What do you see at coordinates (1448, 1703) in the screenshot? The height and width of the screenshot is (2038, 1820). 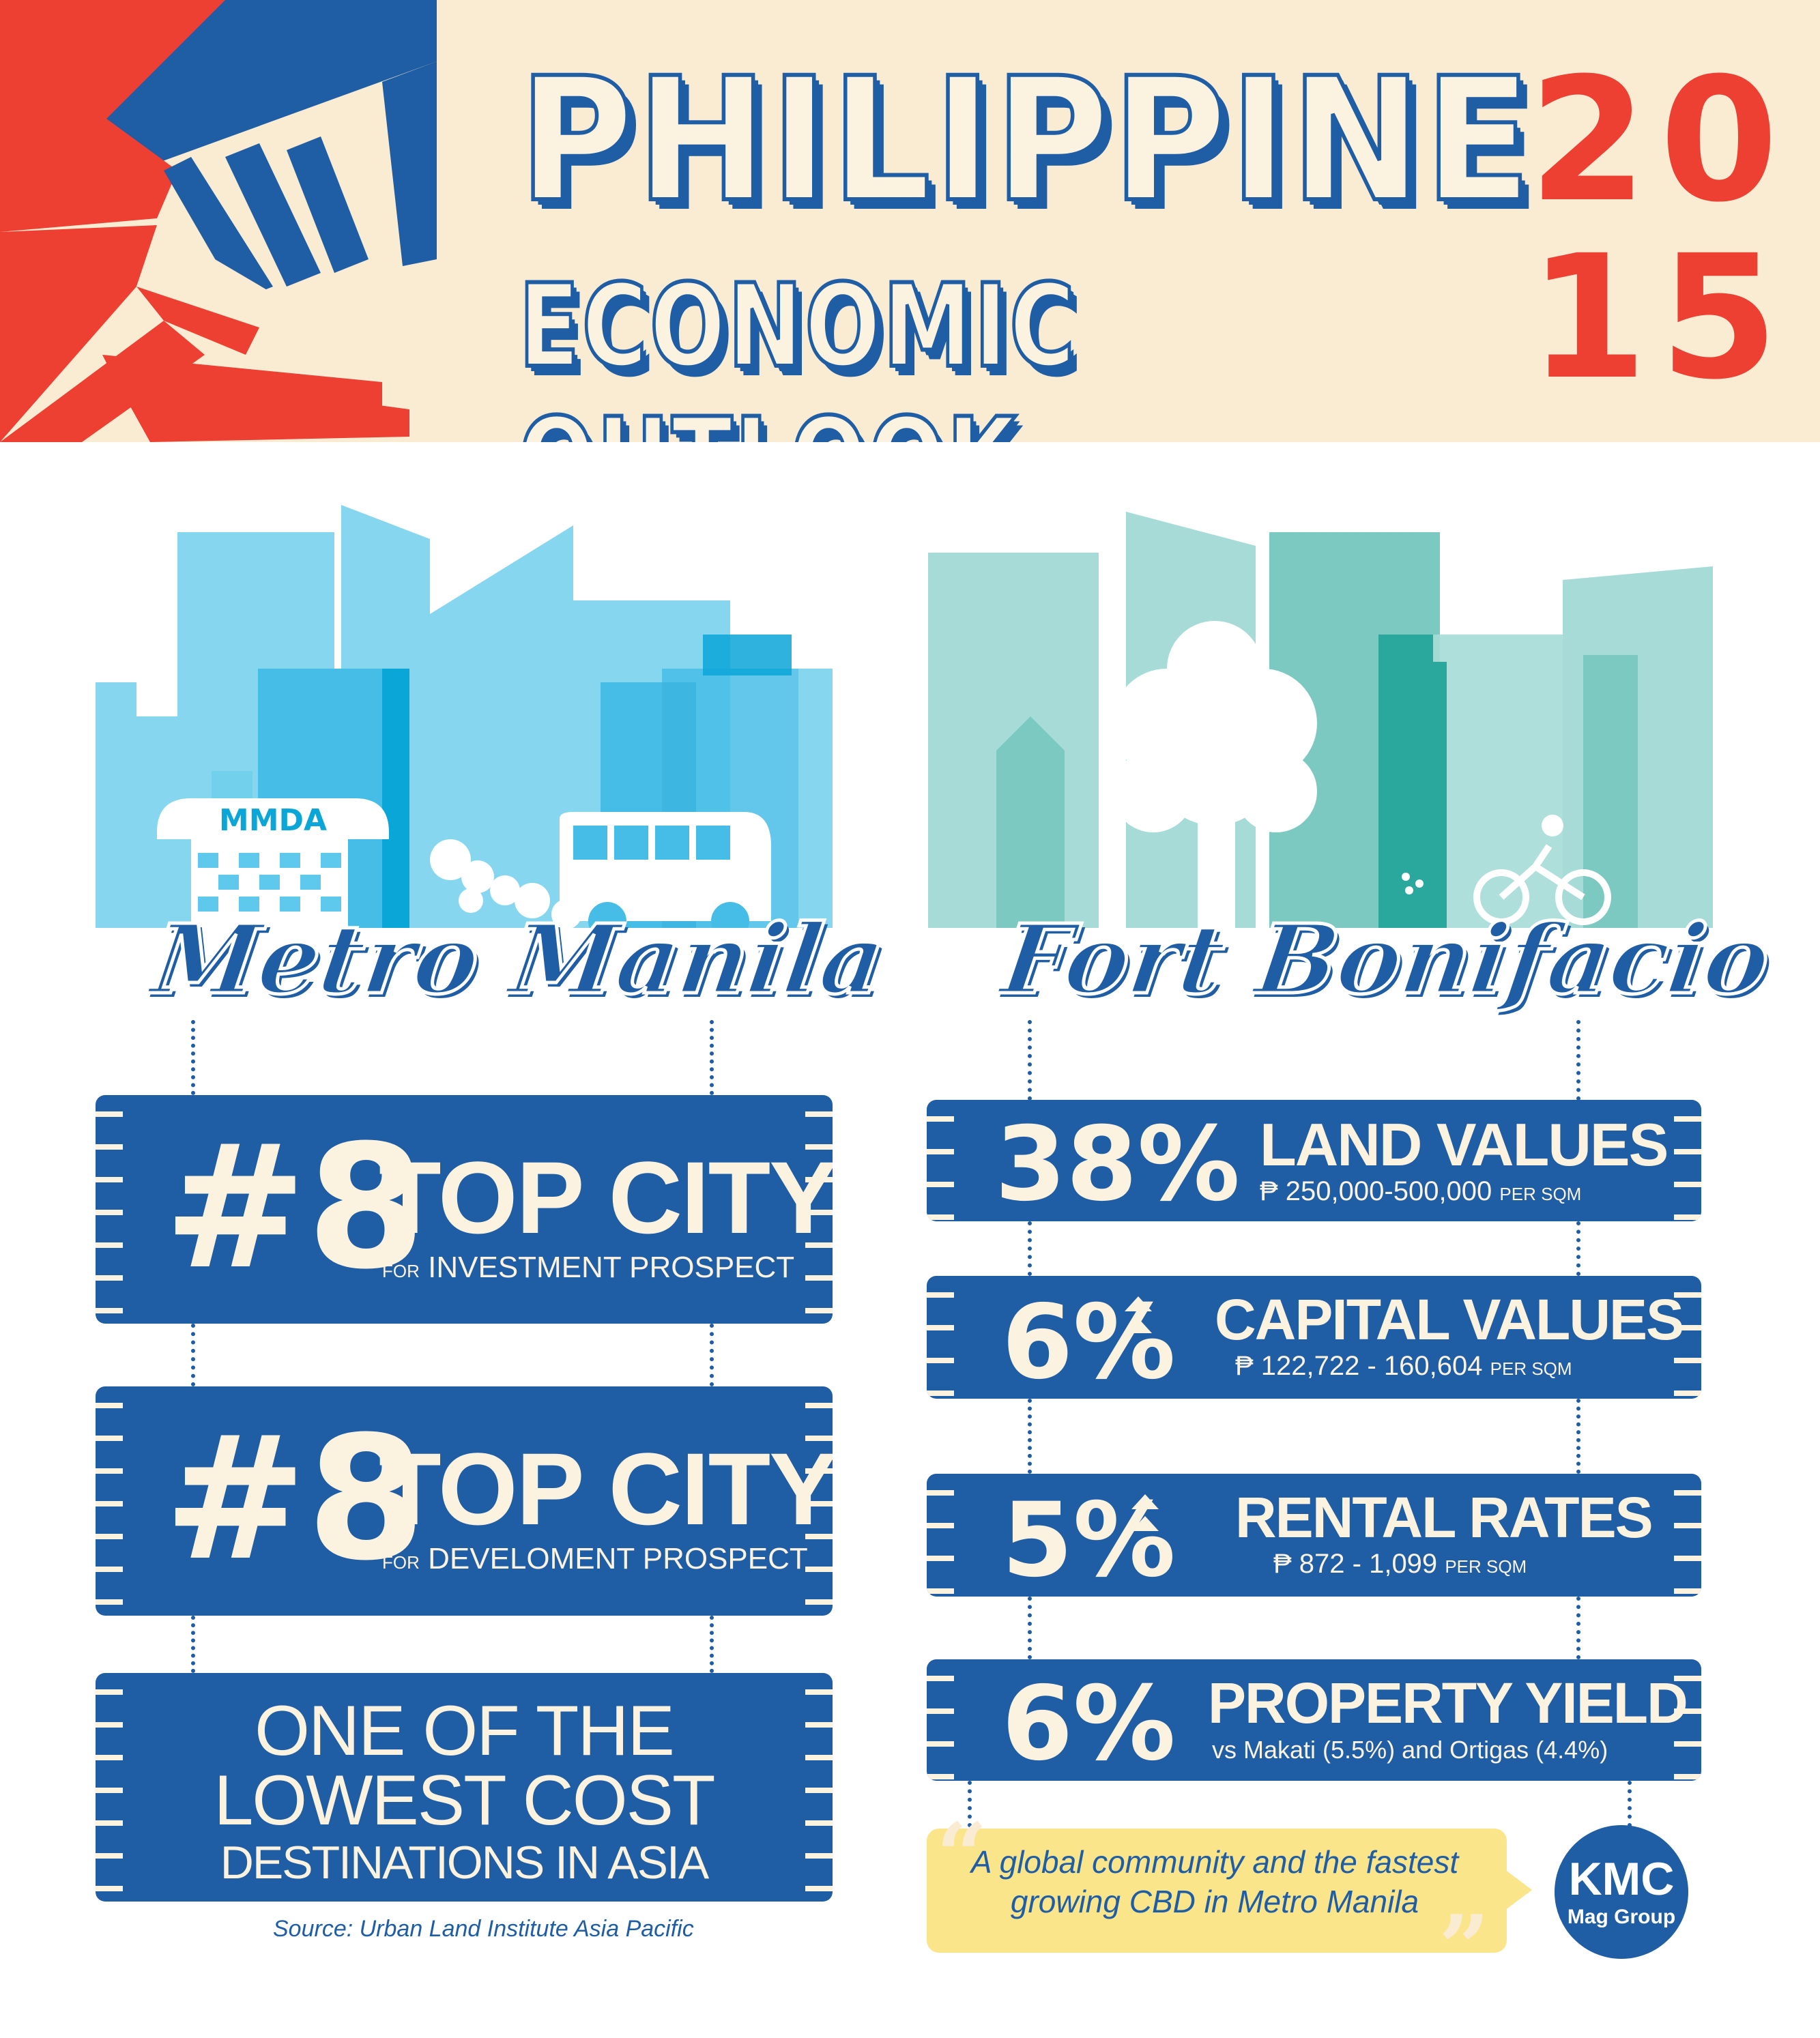 I see `stat-heading: PROPERTY YIELD` at bounding box center [1448, 1703].